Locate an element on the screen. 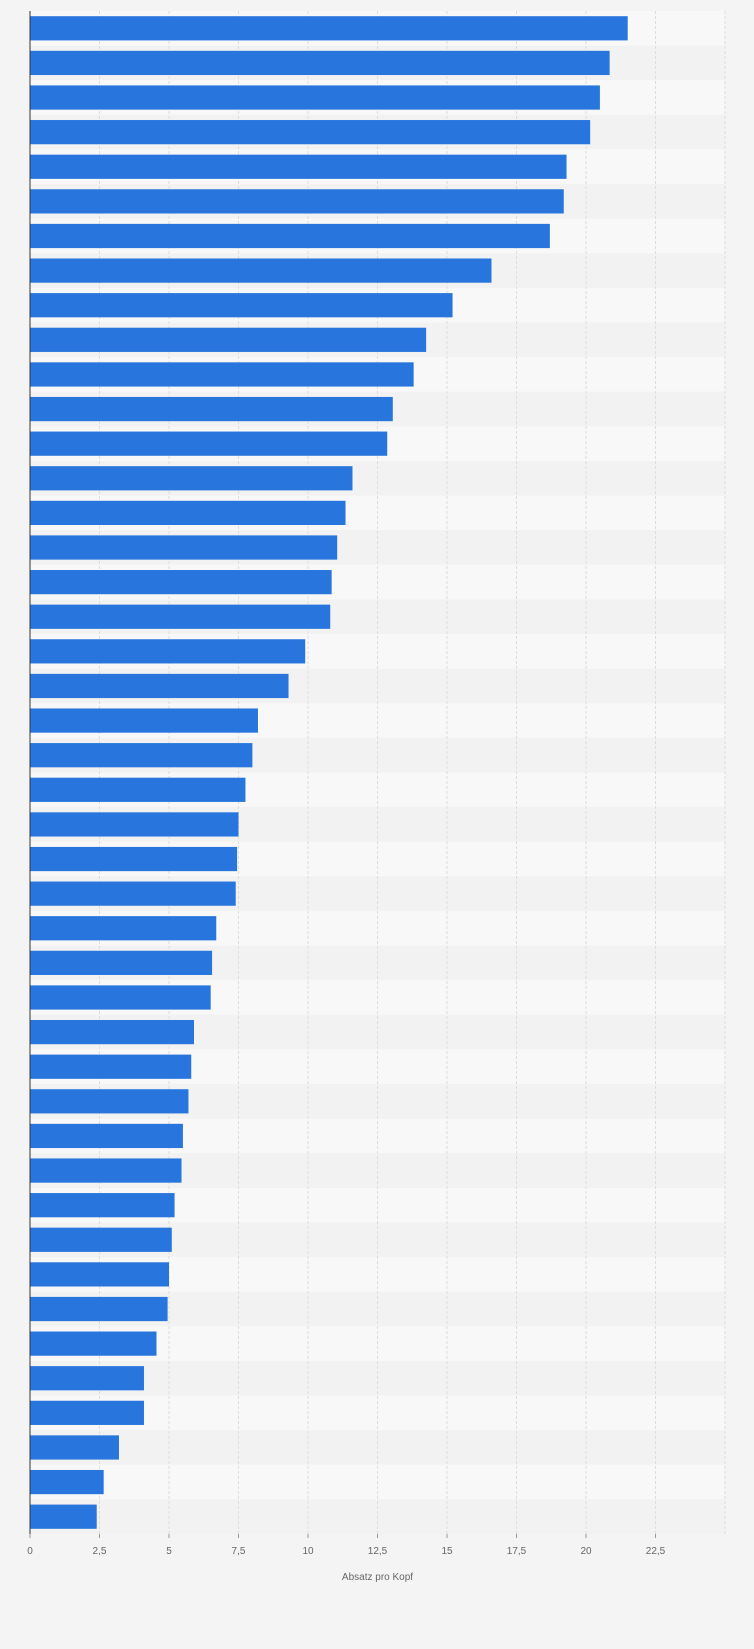 This screenshot has width=754, height=1649. x-tick-label: 22,5 is located at coordinates (656, 1551).